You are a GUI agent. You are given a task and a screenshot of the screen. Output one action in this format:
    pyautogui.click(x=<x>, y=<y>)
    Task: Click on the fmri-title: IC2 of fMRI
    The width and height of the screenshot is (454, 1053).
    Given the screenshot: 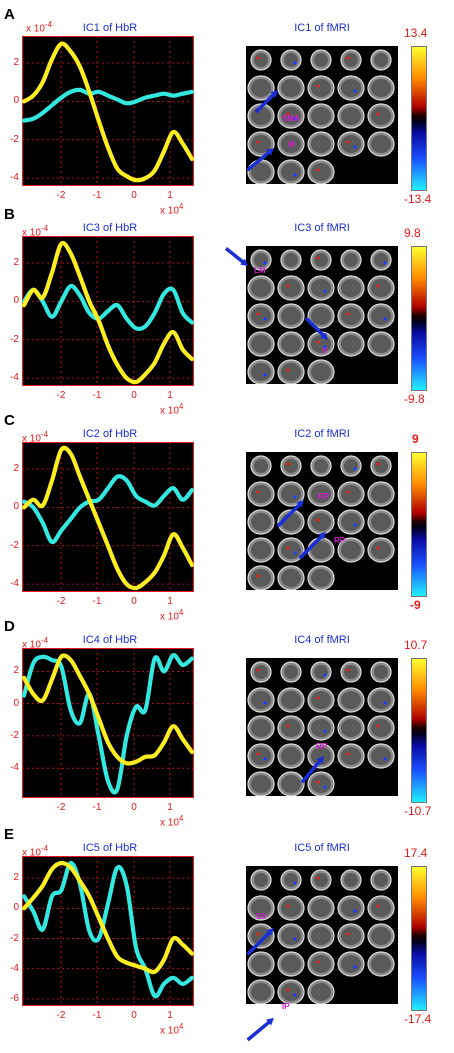 What is the action you would take?
    pyautogui.click(x=322, y=434)
    